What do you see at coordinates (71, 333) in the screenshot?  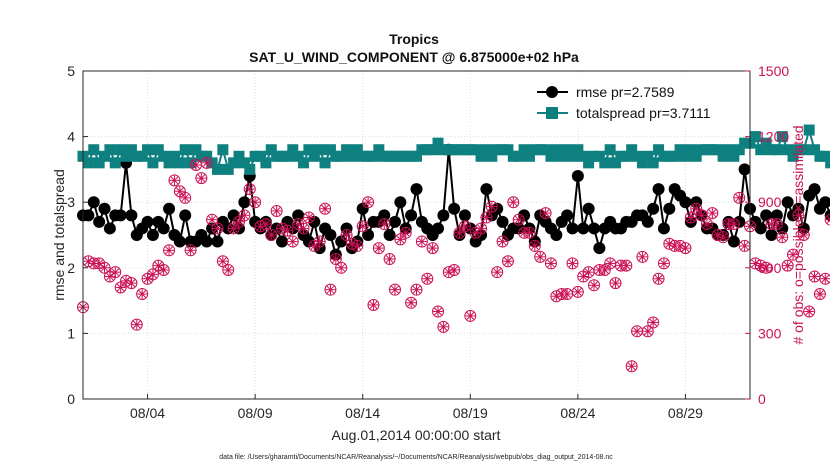 I see `y-left-tick-label-1: 1` at bounding box center [71, 333].